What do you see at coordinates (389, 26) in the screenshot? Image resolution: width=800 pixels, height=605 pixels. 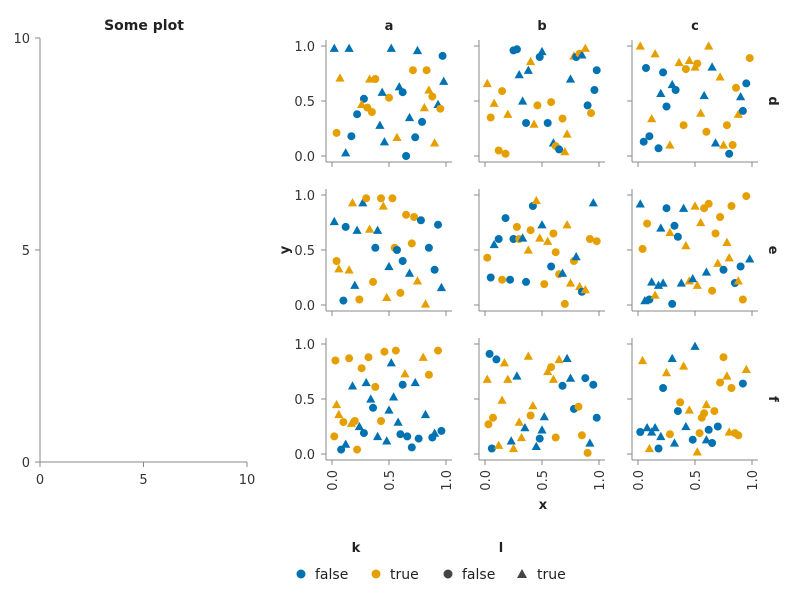 I see `facet-col-label-a: a` at bounding box center [389, 26].